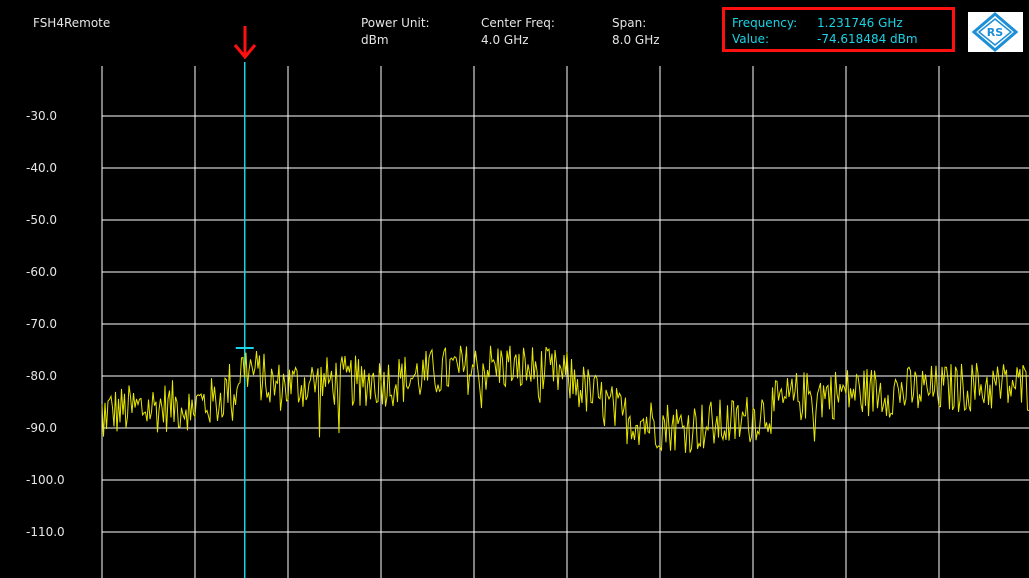  What do you see at coordinates (41, 220) in the screenshot?
I see `y-tick-label: -50.0` at bounding box center [41, 220].